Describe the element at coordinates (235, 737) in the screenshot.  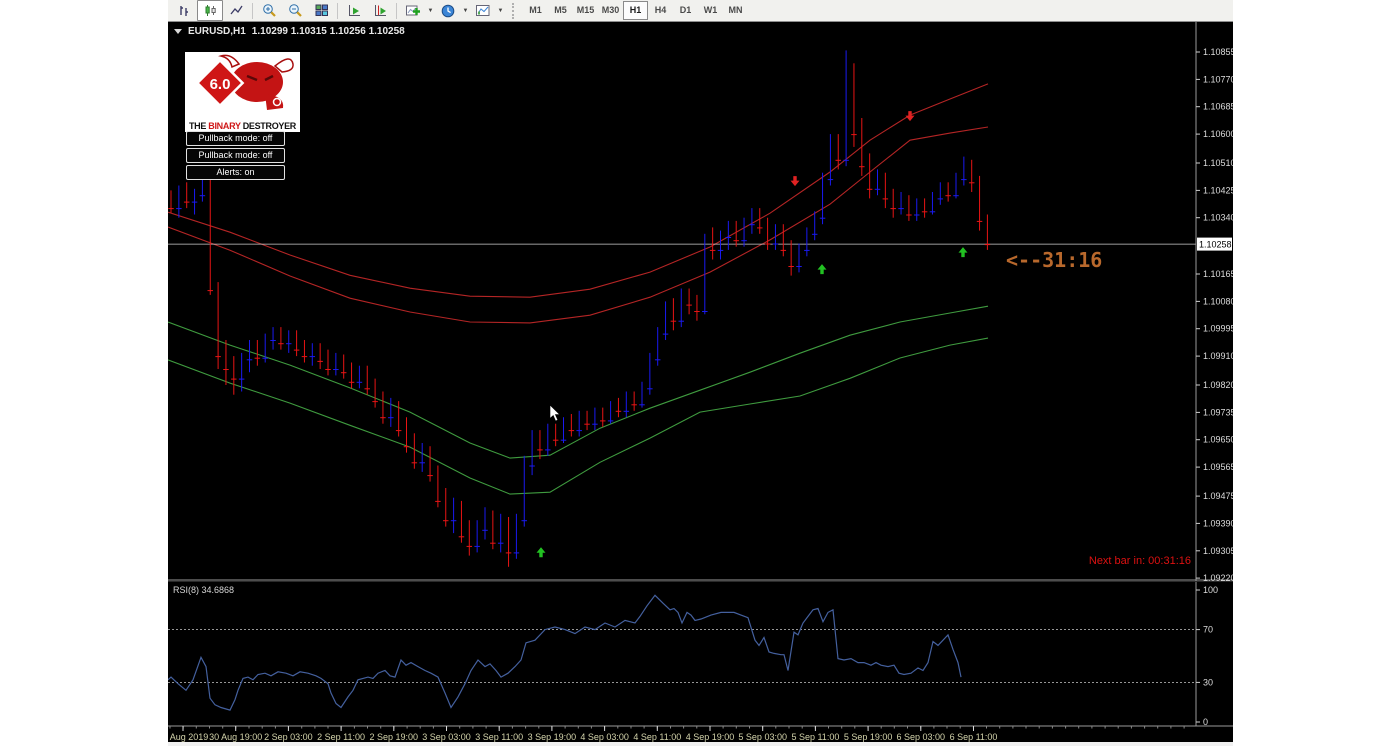
I see `time-axis-label: 30 Aug 19:00` at that location.